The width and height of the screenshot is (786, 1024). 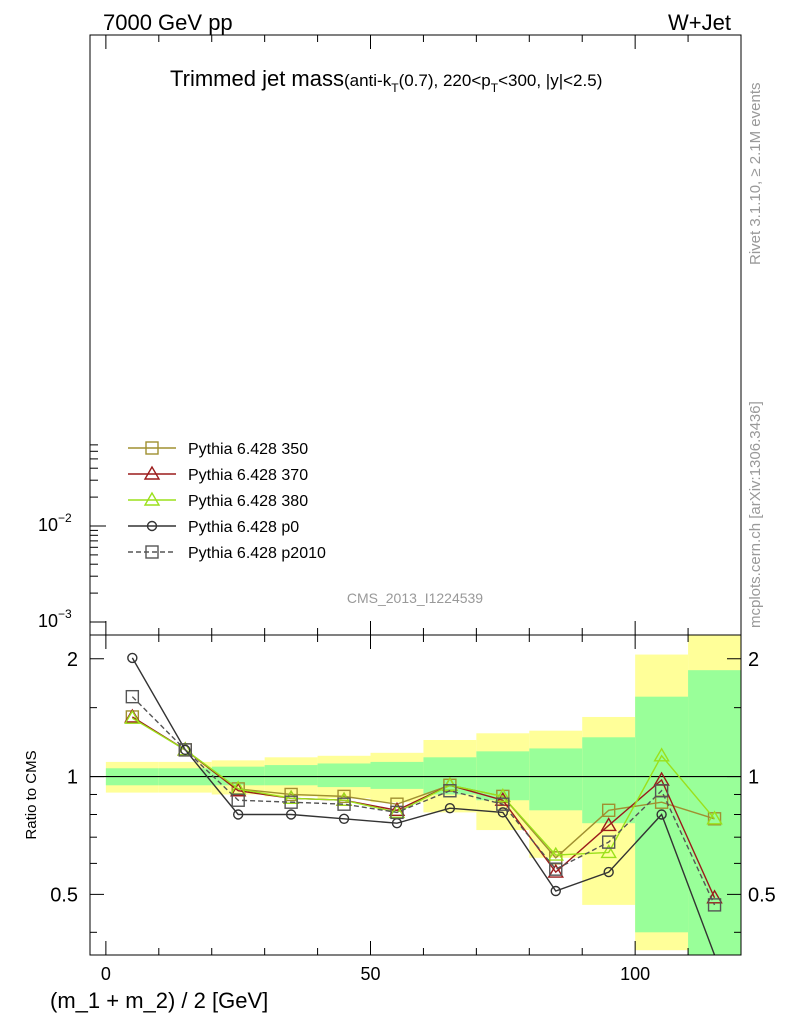 I want to click on plot-title-main: Trimmed jet mass, so click(x=257, y=78).